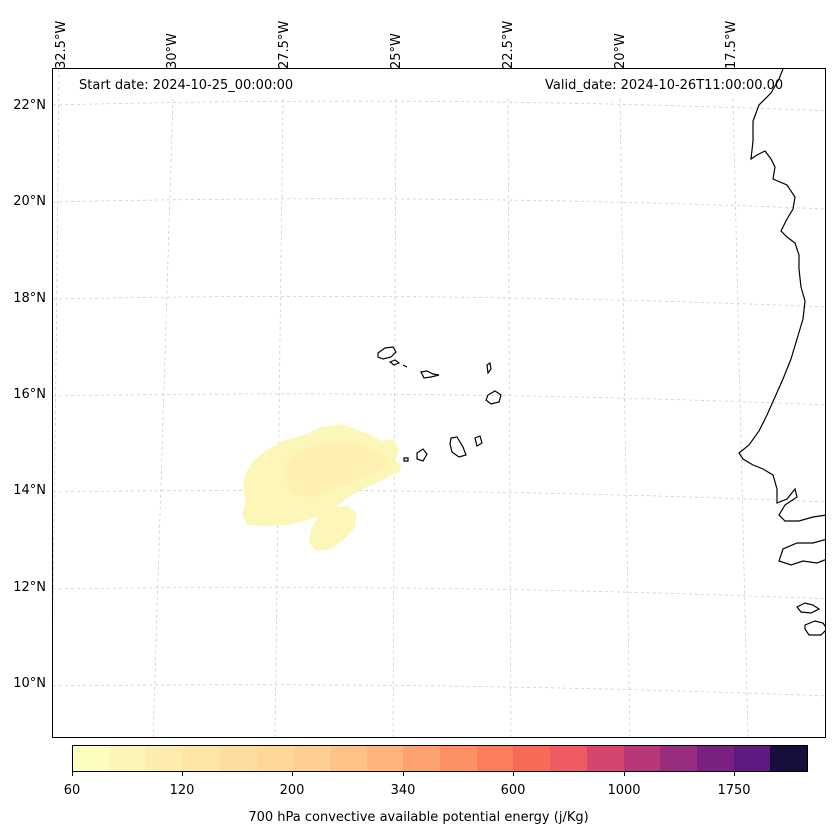  Describe the element at coordinates (72, 790) in the screenshot. I see `colorbar-tick-label: 60` at that location.